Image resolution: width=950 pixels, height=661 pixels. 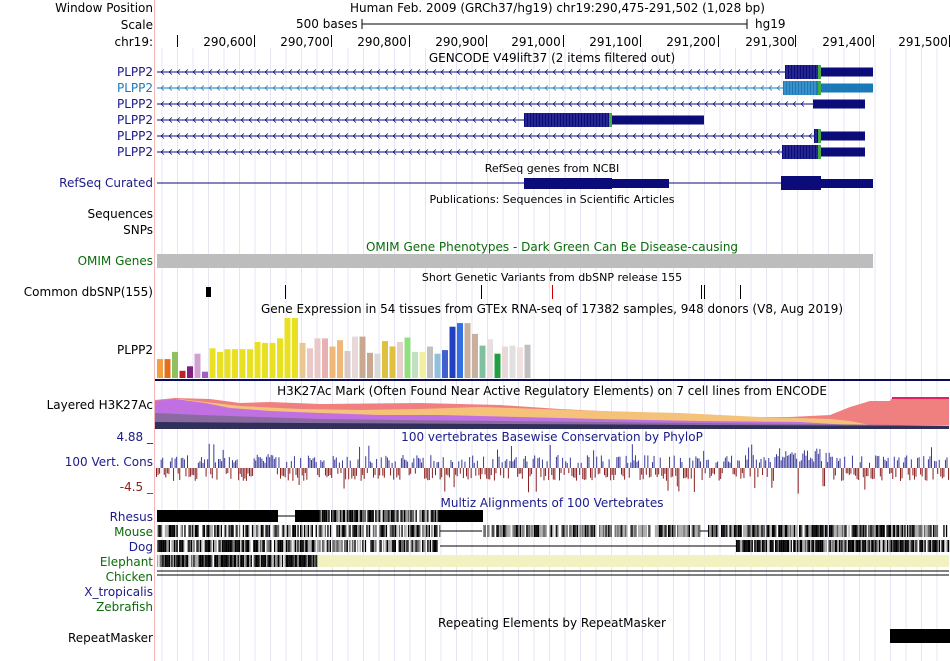 I want to click on multiz-species-label: Chicken, so click(x=129, y=577).